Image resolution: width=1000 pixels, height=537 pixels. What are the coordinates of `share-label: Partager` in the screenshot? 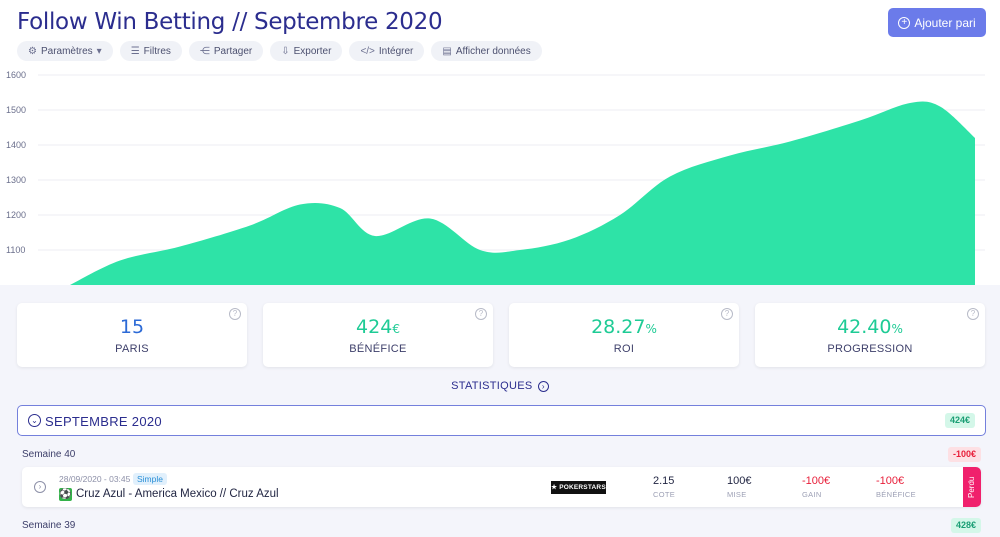 It's located at (233, 51).